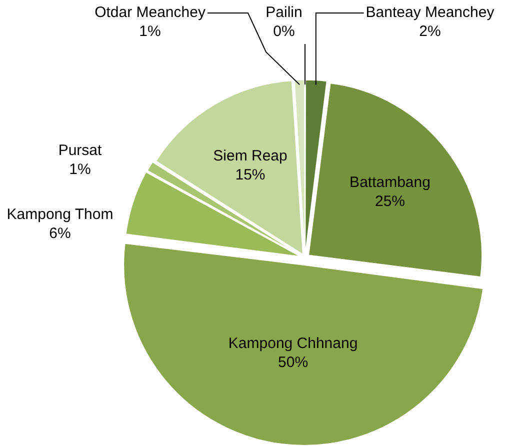 The width and height of the screenshot is (510, 446). Describe the element at coordinates (150, 13) in the screenshot. I see `slice-label: Otdar Meanchey` at that location.